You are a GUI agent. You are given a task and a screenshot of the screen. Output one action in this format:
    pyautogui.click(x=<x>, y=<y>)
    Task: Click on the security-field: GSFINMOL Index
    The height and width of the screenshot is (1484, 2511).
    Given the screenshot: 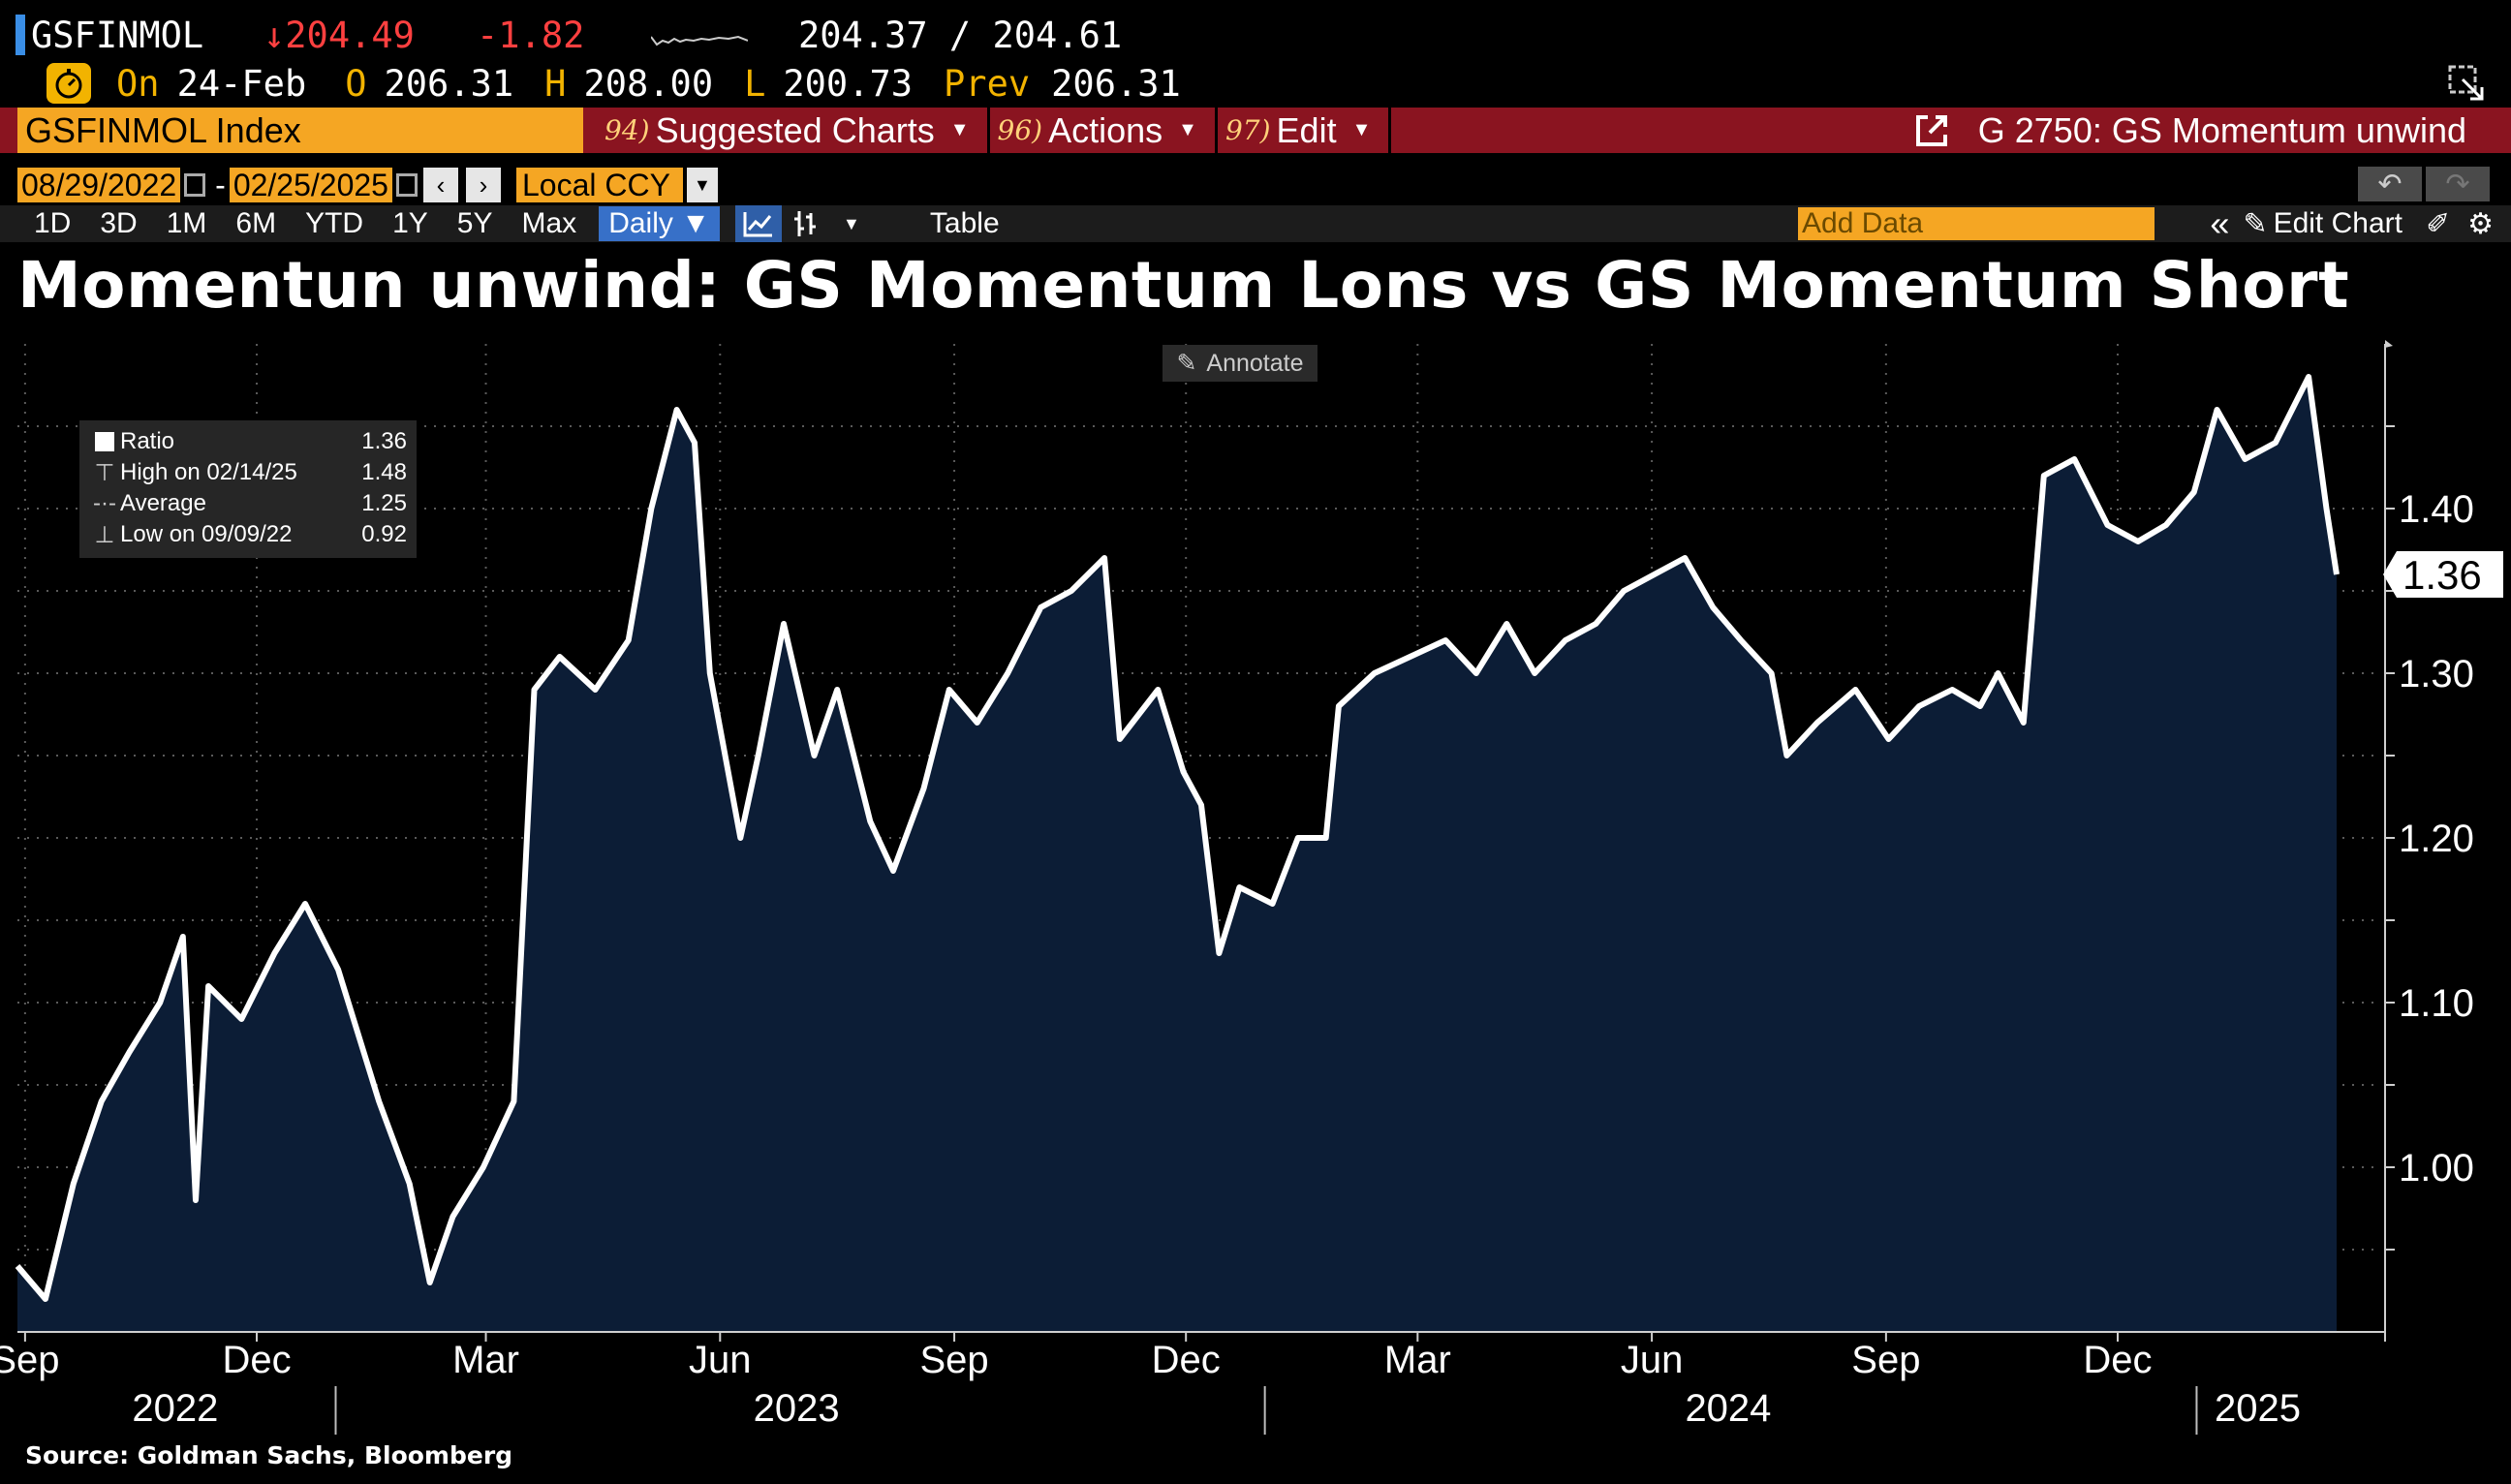 What is the action you would take?
    pyautogui.click(x=300, y=130)
    